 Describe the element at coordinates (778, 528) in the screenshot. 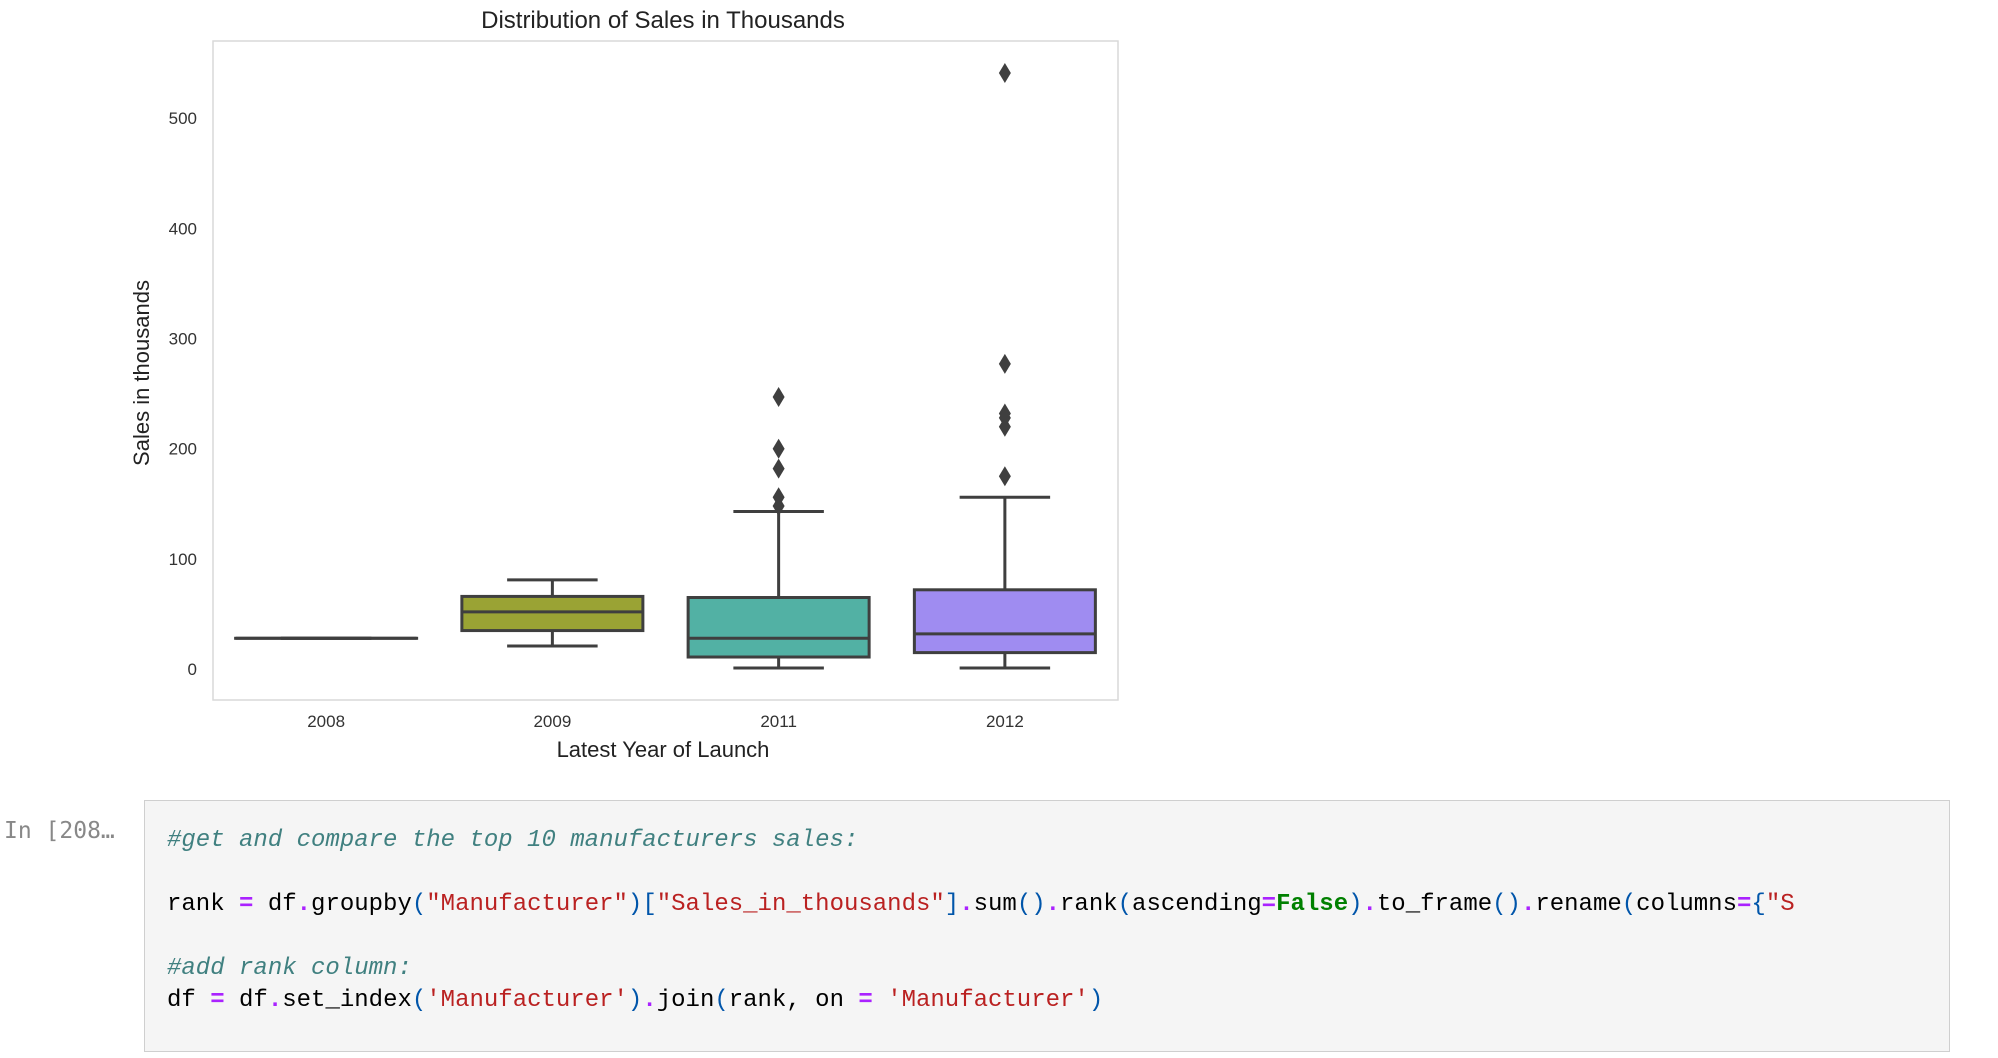

I see `box-2011` at that location.